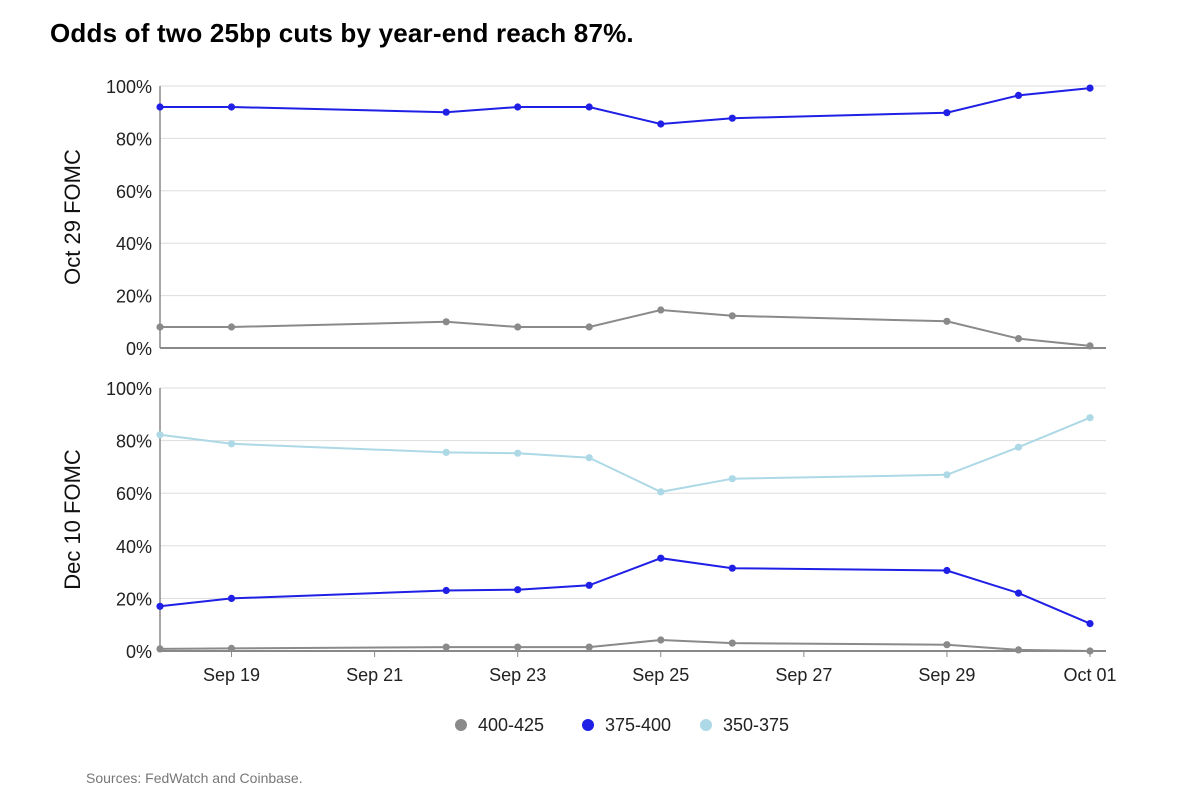  I want to click on x-tick-label: Sep 27, so click(803, 675).